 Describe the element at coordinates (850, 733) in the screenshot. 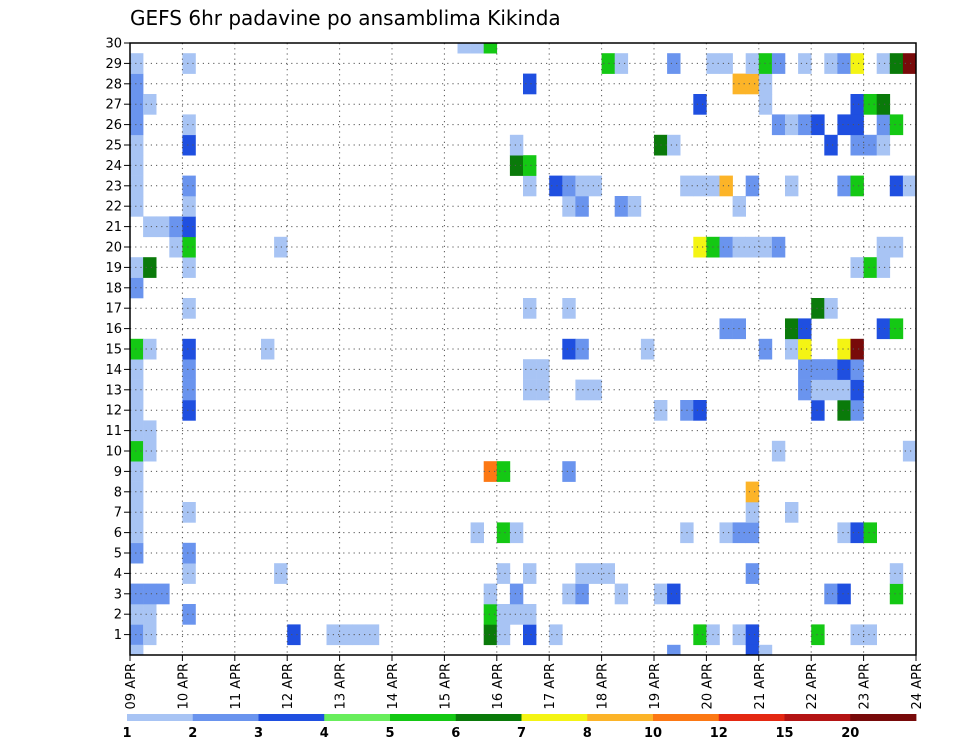

I see `legend-label: 20` at that location.